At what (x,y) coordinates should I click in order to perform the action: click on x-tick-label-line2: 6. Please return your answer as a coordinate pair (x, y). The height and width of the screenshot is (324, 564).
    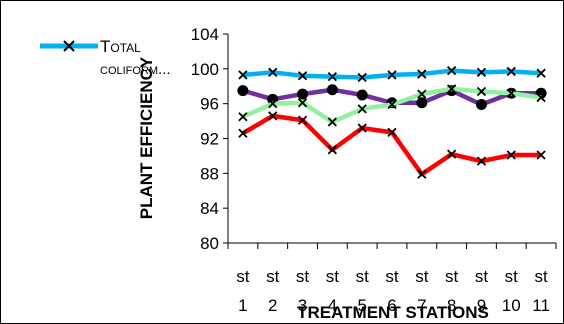
    Looking at the image, I should click on (391, 305).